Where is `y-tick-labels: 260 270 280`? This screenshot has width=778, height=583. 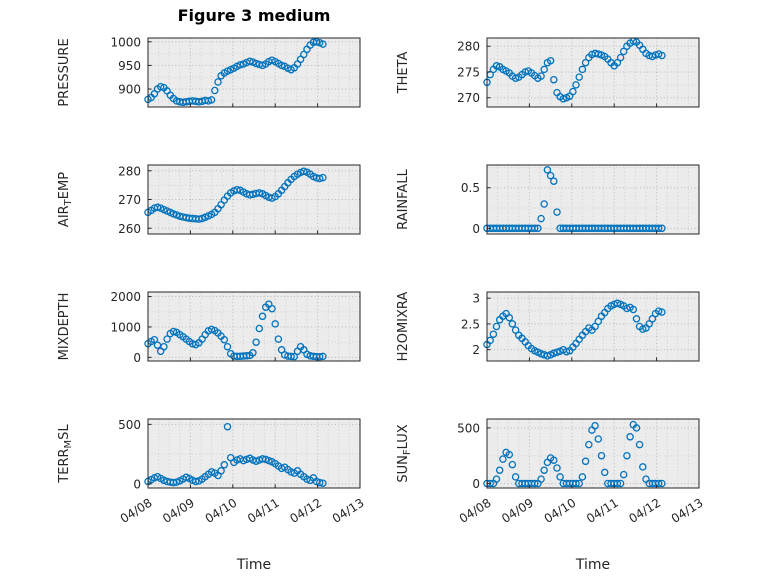
y-tick-labels: 260 270 280 is located at coordinates (129, 200).